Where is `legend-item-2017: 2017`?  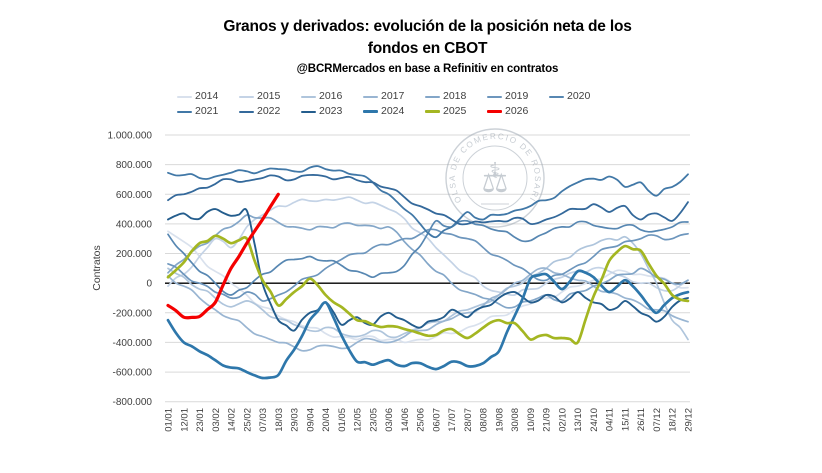 legend-item-2017: 2017 is located at coordinates (394, 96).